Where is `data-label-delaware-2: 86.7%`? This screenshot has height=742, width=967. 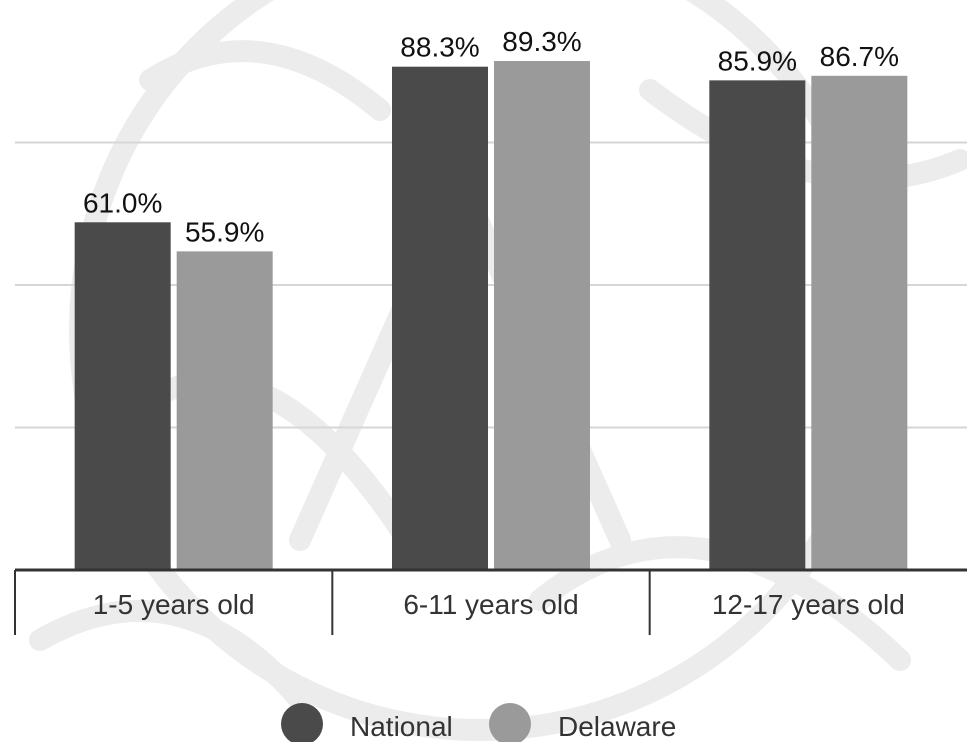
data-label-delaware-2: 86.7% is located at coordinates (859, 56).